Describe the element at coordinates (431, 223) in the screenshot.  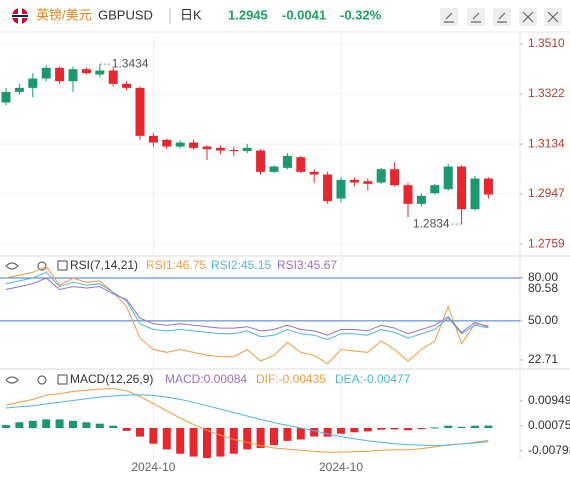
I see `low-label: 1.2834` at that location.